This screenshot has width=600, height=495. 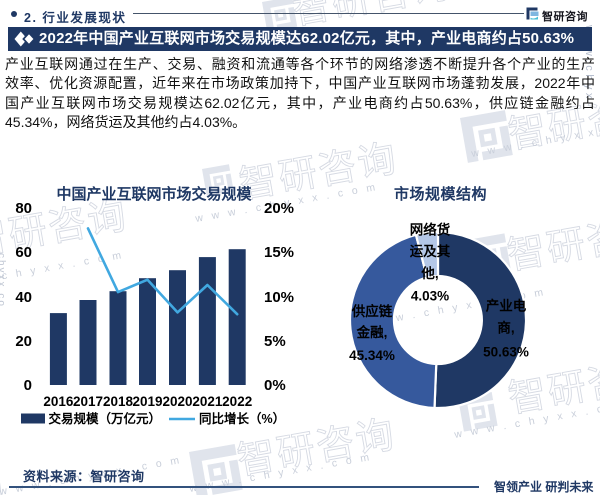 What do you see at coordinates (440, 194) in the screenshot?
I see `svg-text: 市场规模结构` at bounding box center [440, 194].